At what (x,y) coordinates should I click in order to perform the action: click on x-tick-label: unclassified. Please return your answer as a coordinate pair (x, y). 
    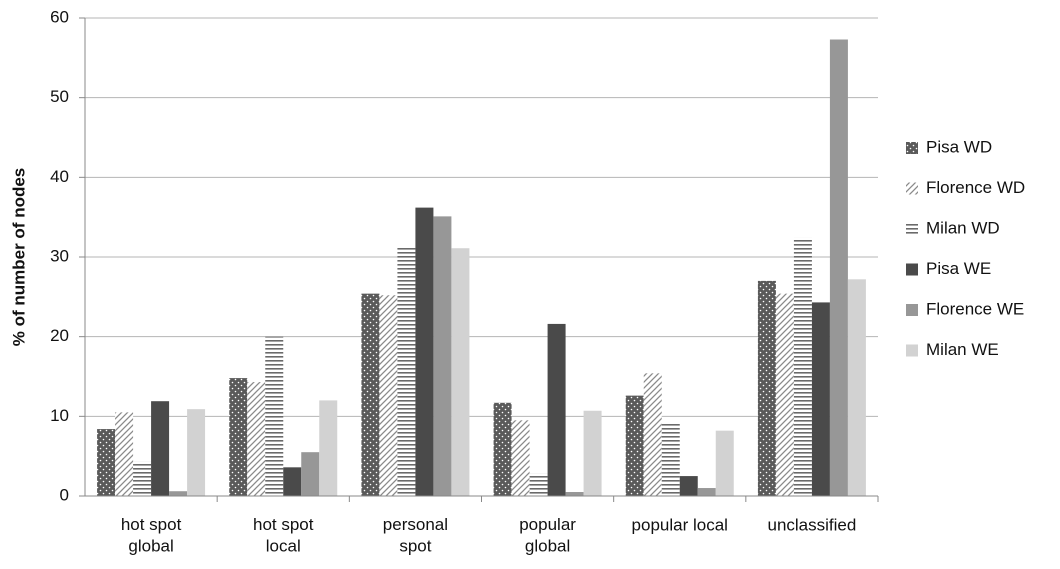
    Looking at the image, I should click on (812, 524).